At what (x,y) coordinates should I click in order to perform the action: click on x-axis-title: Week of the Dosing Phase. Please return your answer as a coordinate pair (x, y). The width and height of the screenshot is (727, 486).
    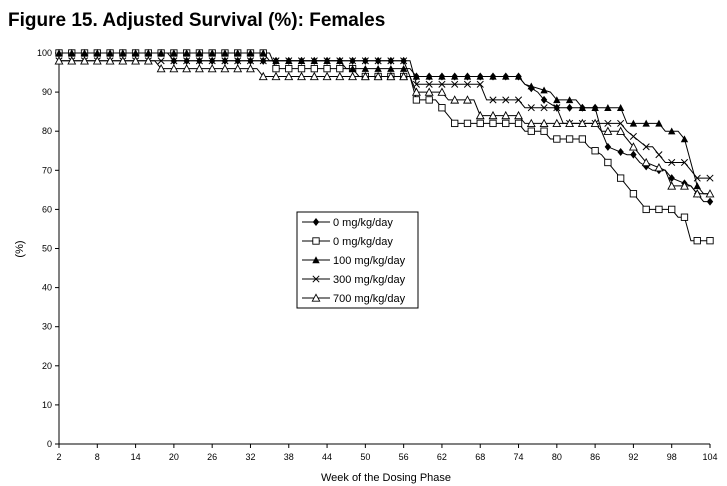
    Looking at the image, I should click on (386, 478).